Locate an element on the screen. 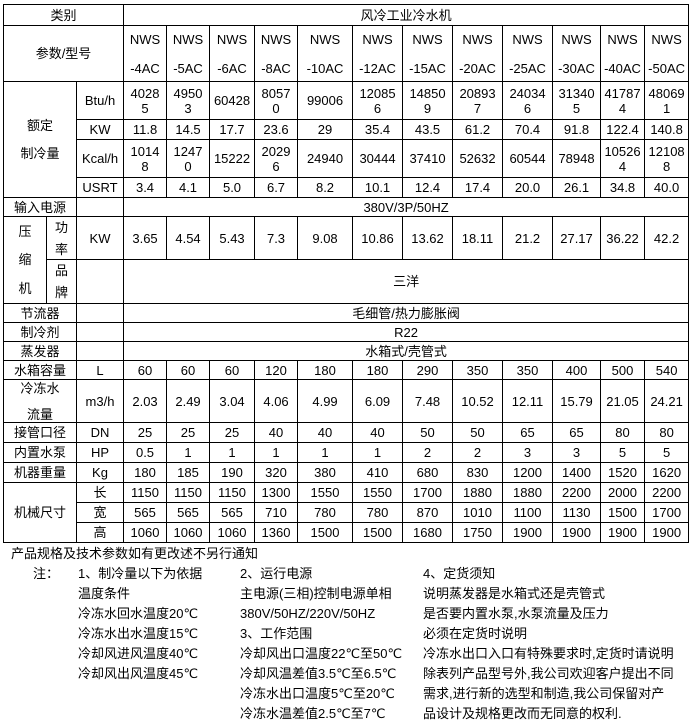 This screenshot has height=724, width=696. power-supply-label: 输入电源 is located at coordinates (40, 207).